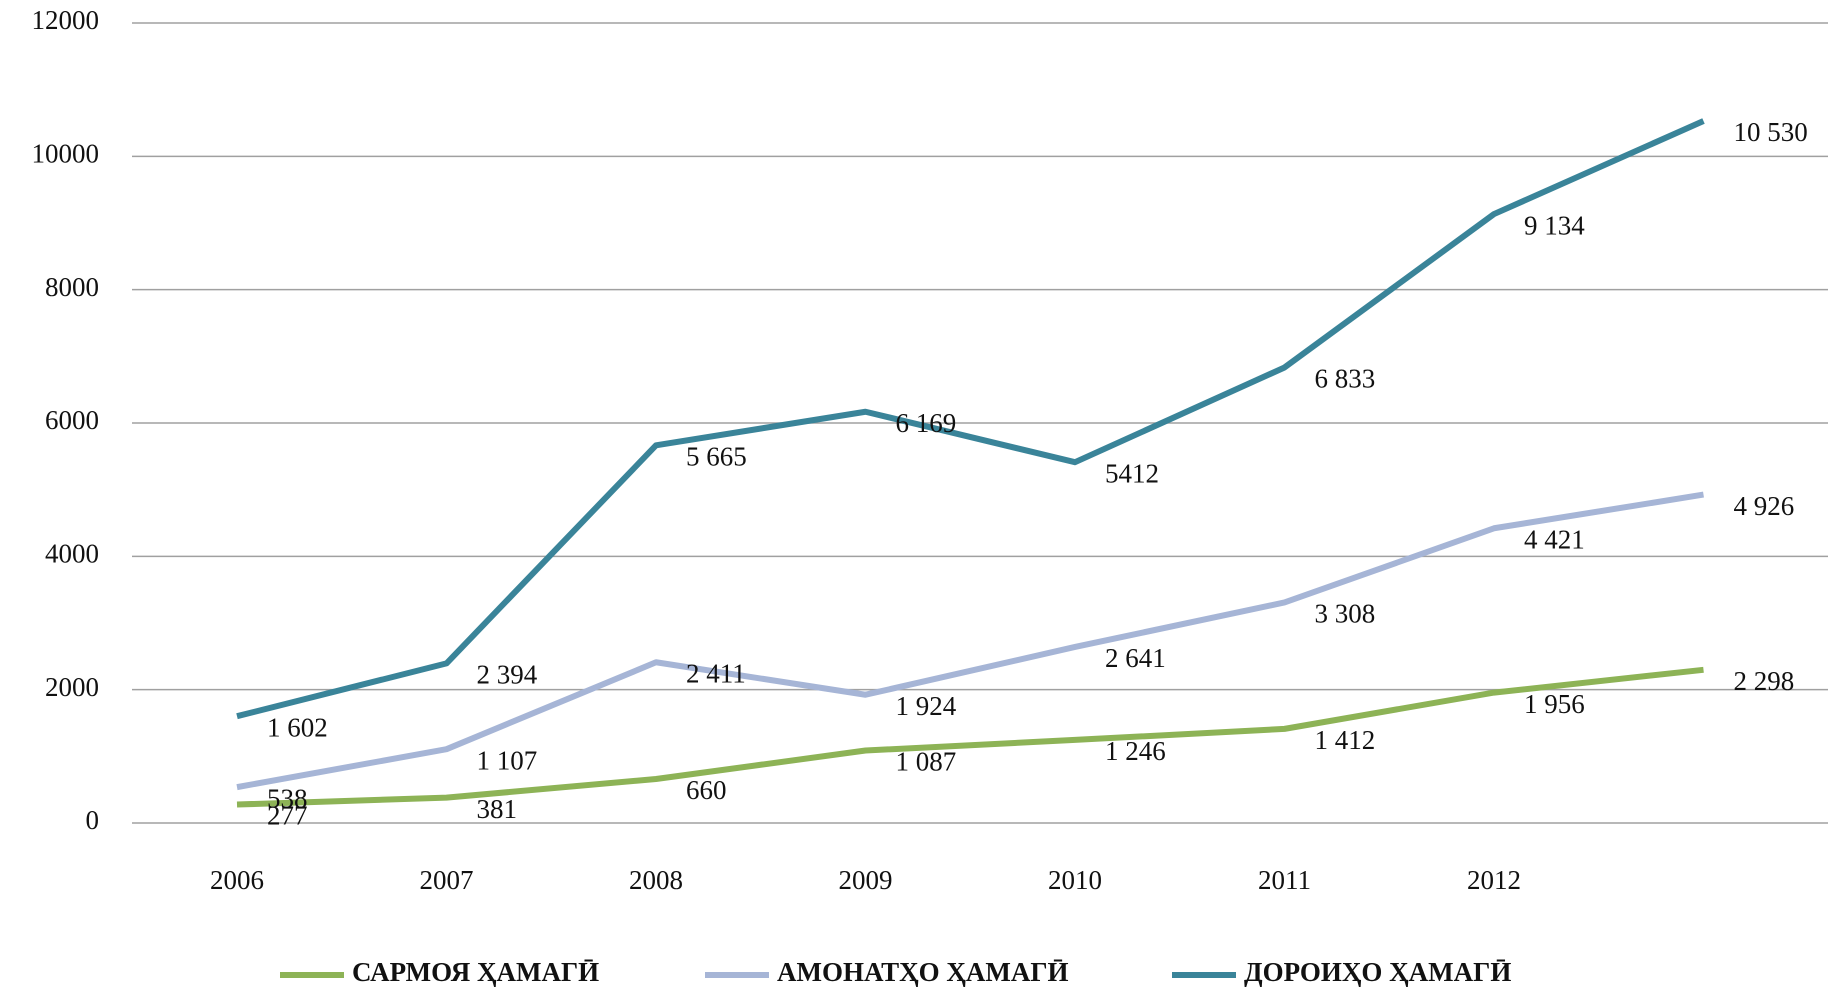  I want to click on data-label: 4 926, so click(1764, 506).